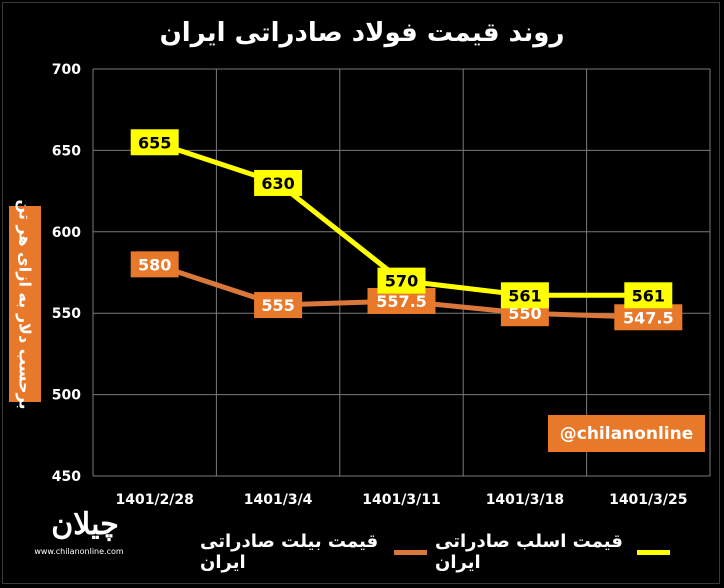 This screenshot has width=724, height=588. I want to click on legend-item-slab: قیمت اسلب صادراتی ایران, so click(552, 552).